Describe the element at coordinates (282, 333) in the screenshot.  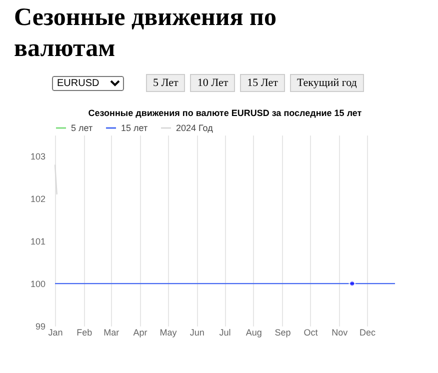
I see `x-tick-label: Sep` at that location.